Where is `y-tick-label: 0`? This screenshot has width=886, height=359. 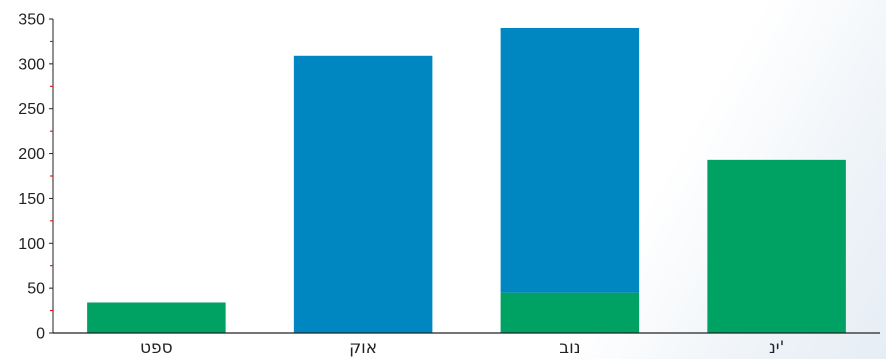
y-tick-label: 0 is located at coordinates (40, 334).